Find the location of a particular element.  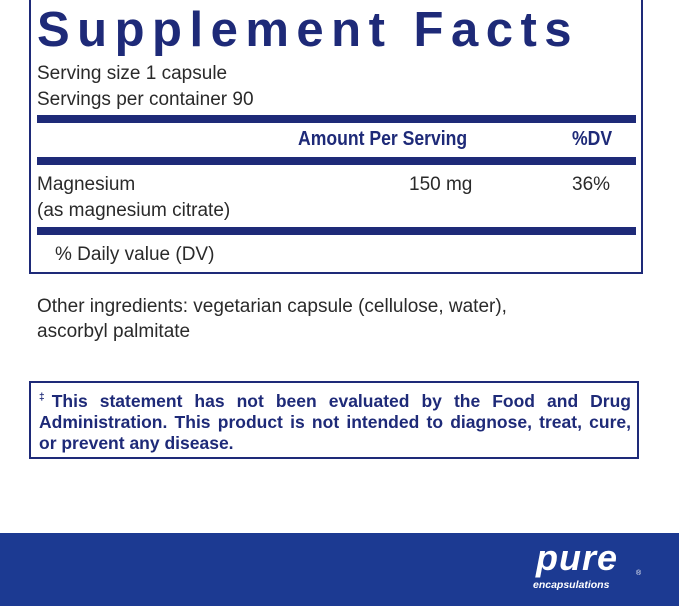

registered-mark: ® is located at coordinates (639, 573).